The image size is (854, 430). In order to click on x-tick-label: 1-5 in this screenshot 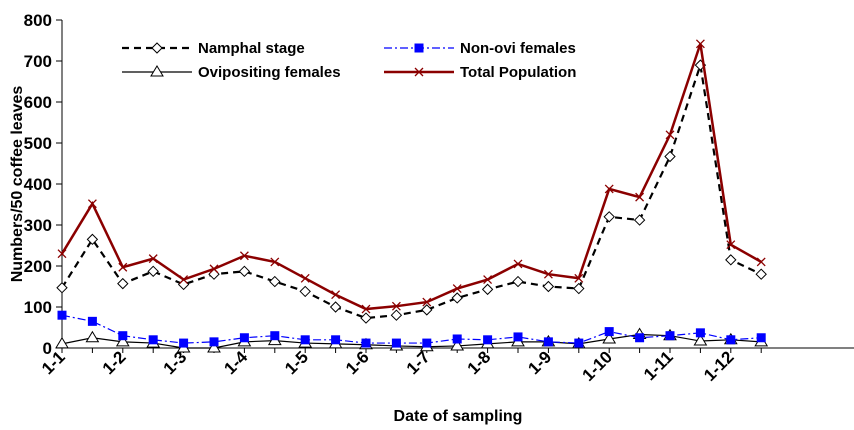, I will do `click(296, 362)`.